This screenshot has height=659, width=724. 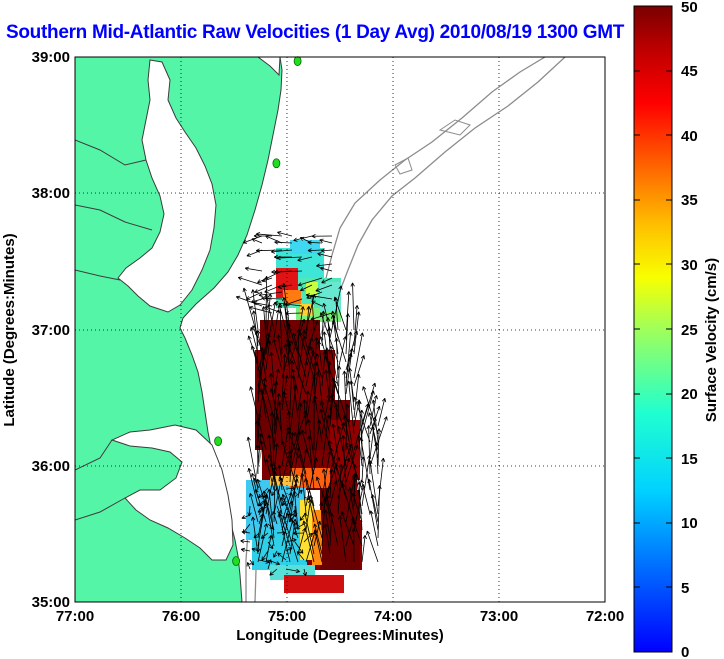 I want to click on colorbar, so click(x=653, y=329).